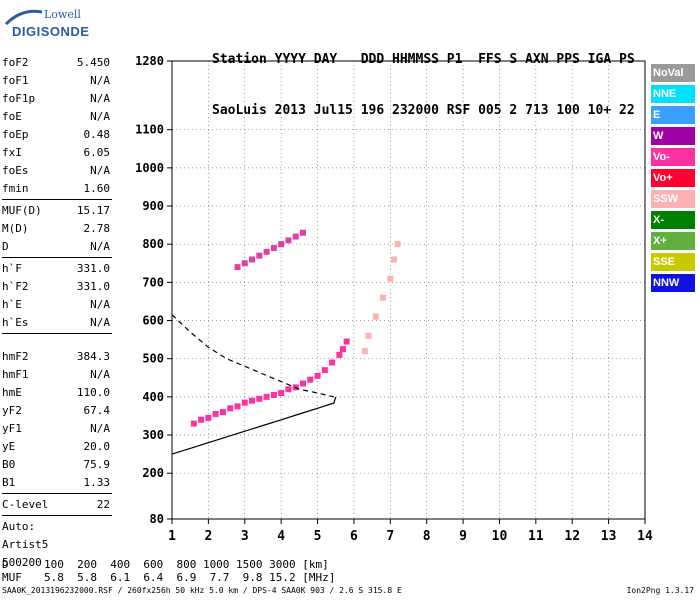 The image size is (700, 600). What do you see at coordinates (165, 564) in the screenshot?
I see `distance-row: D 100 200 400 600 800 1000 1500 3000 [km]` at bounding box center [165, 564].